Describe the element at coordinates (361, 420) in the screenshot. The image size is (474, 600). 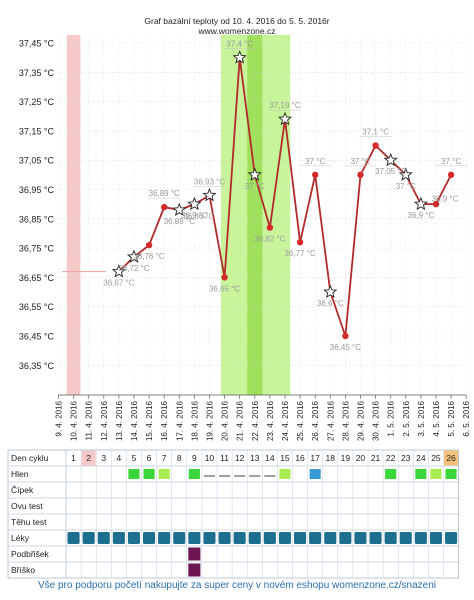
I see `x-tick-label: 29. 4. 2016` at that location.